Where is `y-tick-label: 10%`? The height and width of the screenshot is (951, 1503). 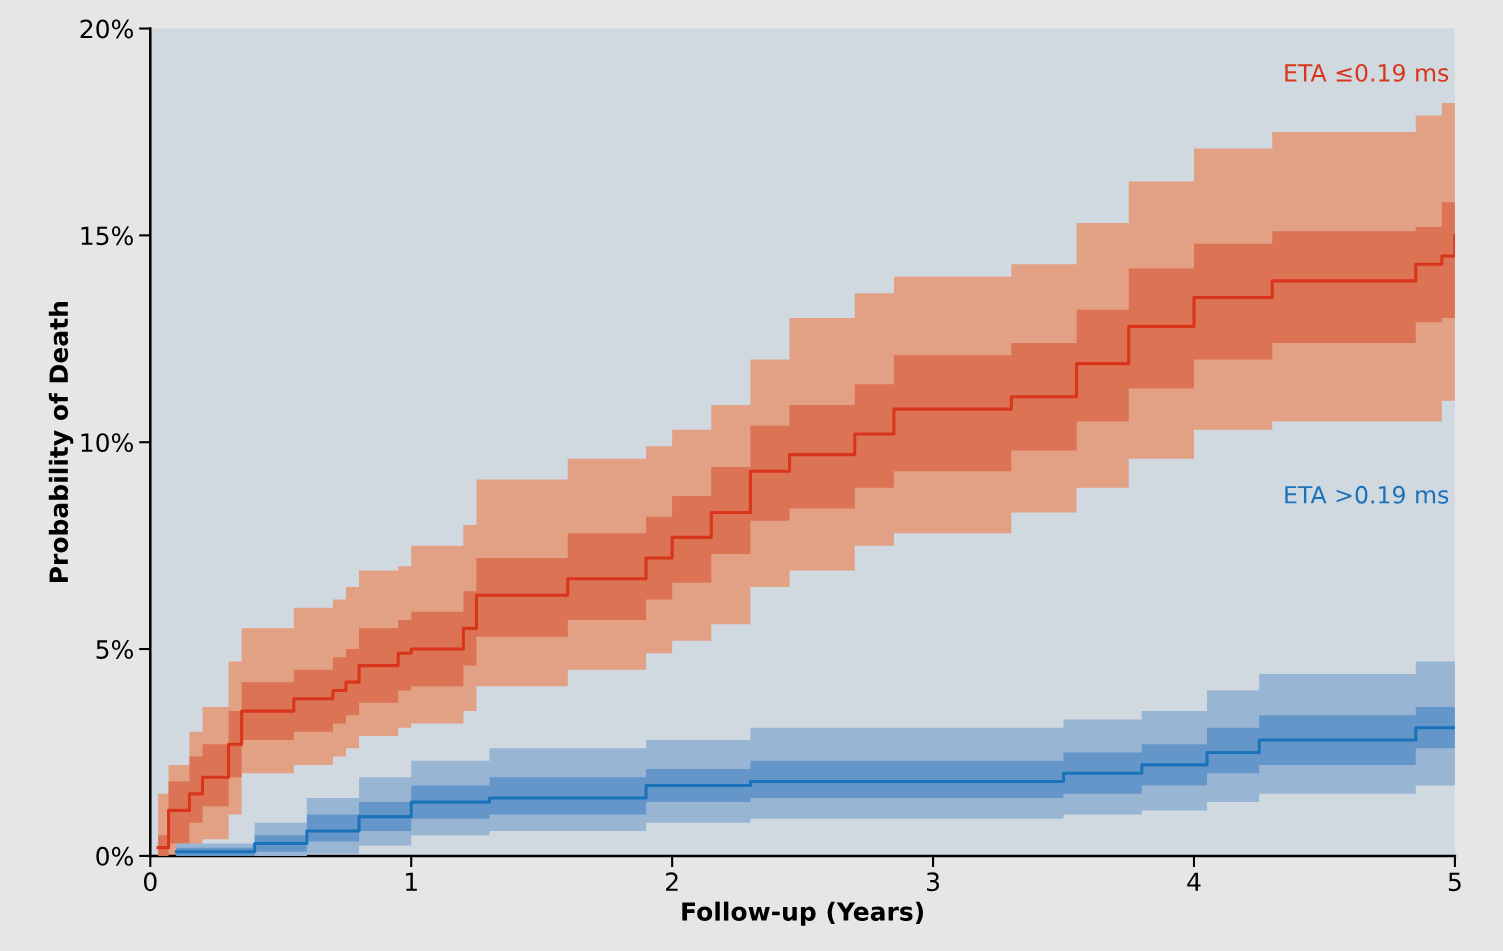 y-tick-label: 10% is located at coordinates (107, 443).